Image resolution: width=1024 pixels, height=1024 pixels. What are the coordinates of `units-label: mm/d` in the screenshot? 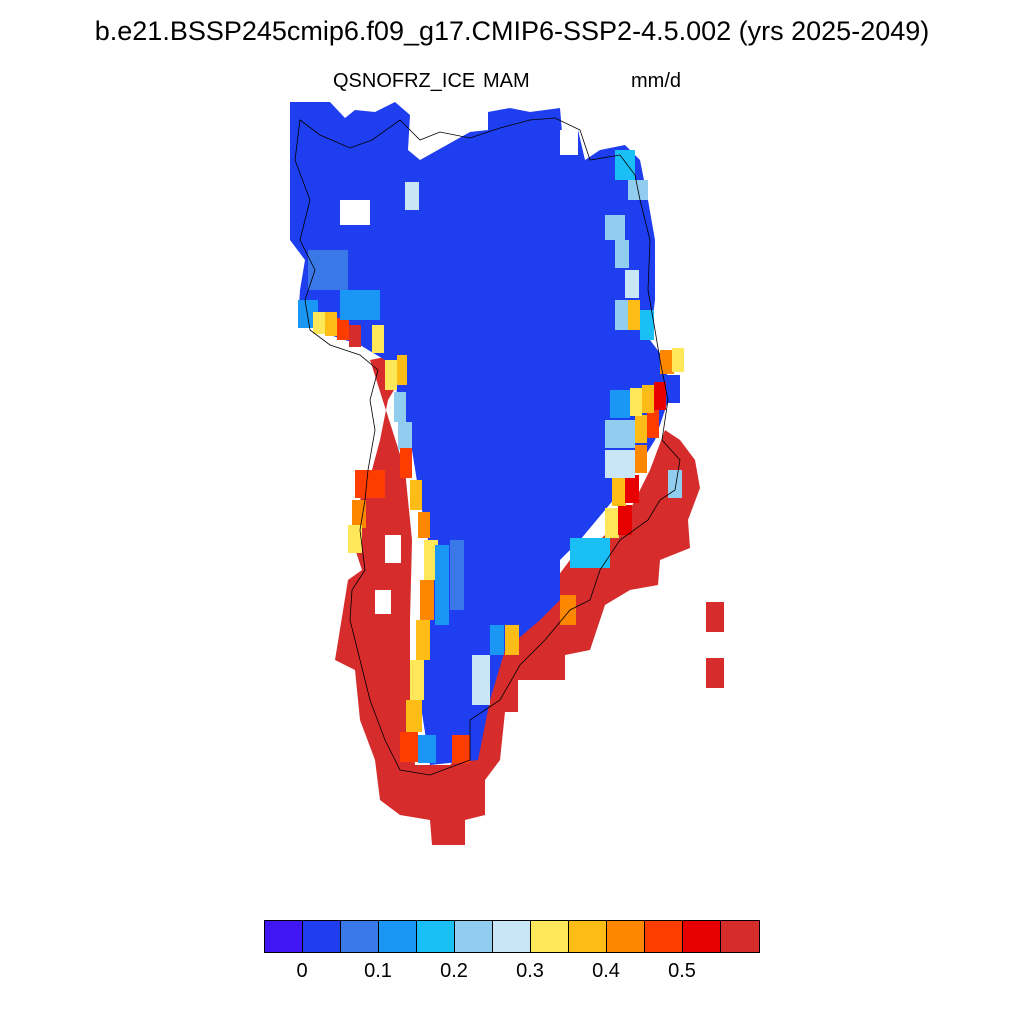 It's located at (656, 81).